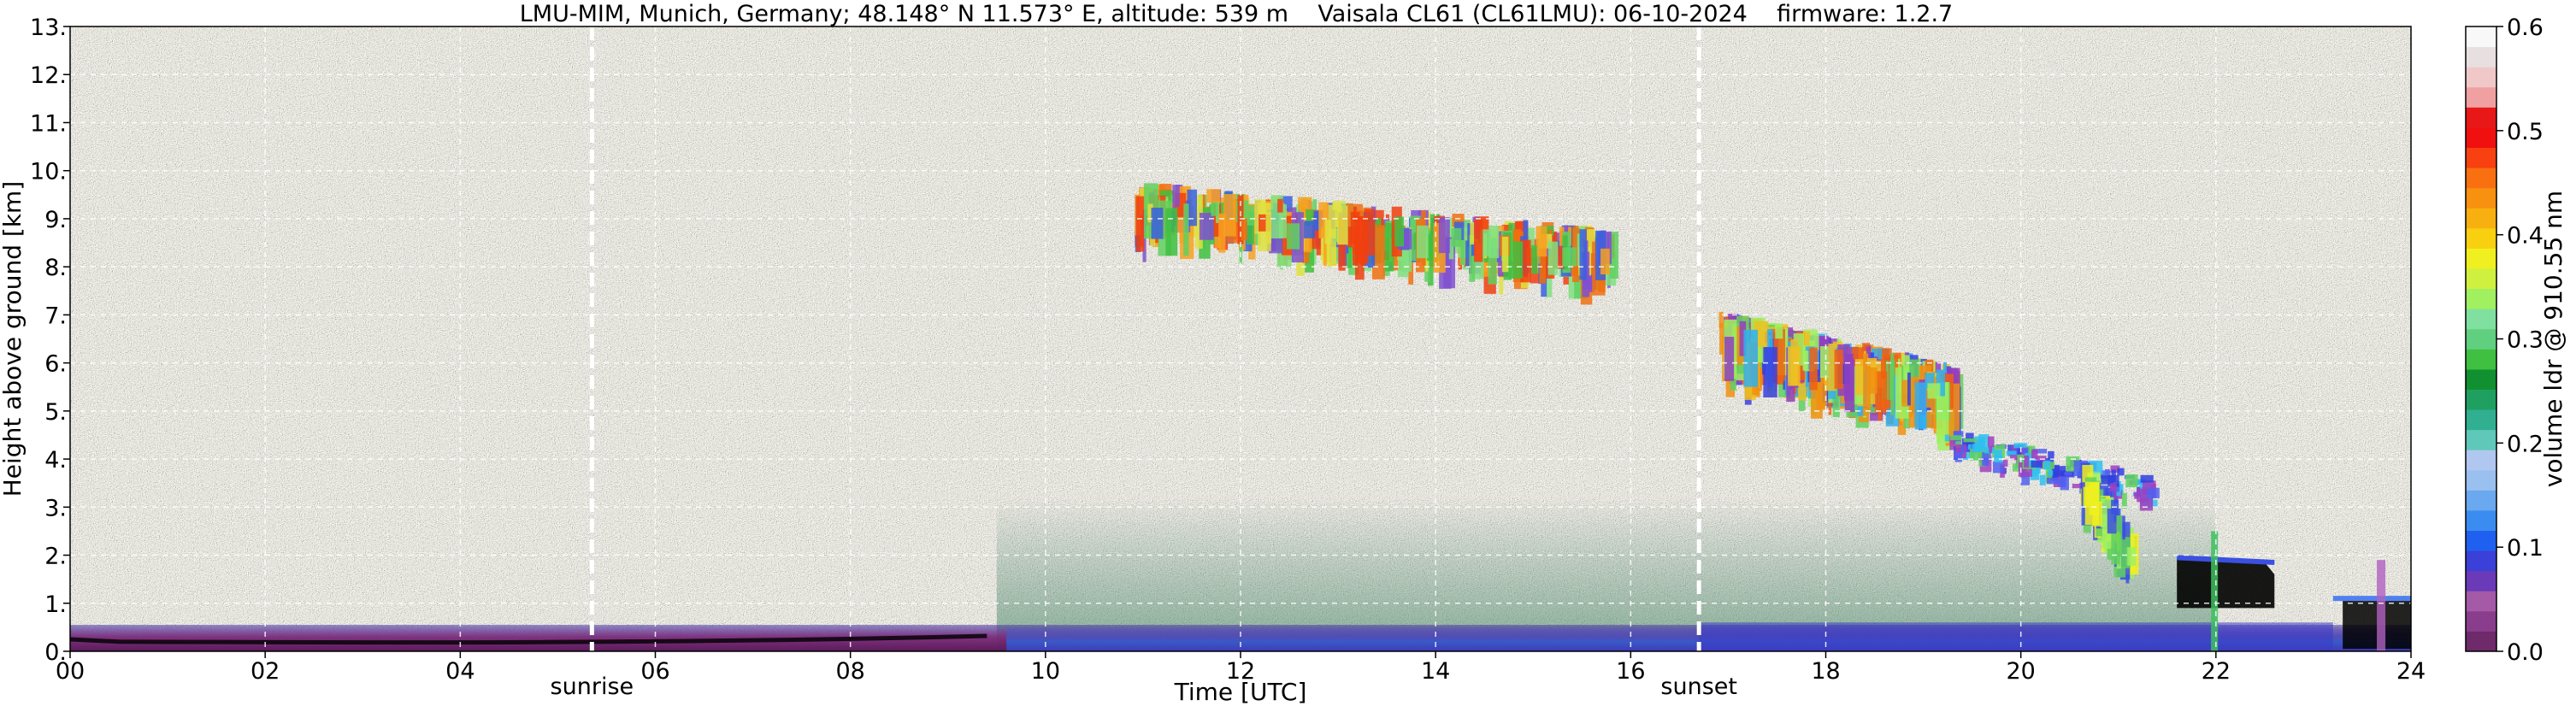 This screenshot has height=706, width=2576. I want to click on x-tick-label: 06, so click(654, 671).